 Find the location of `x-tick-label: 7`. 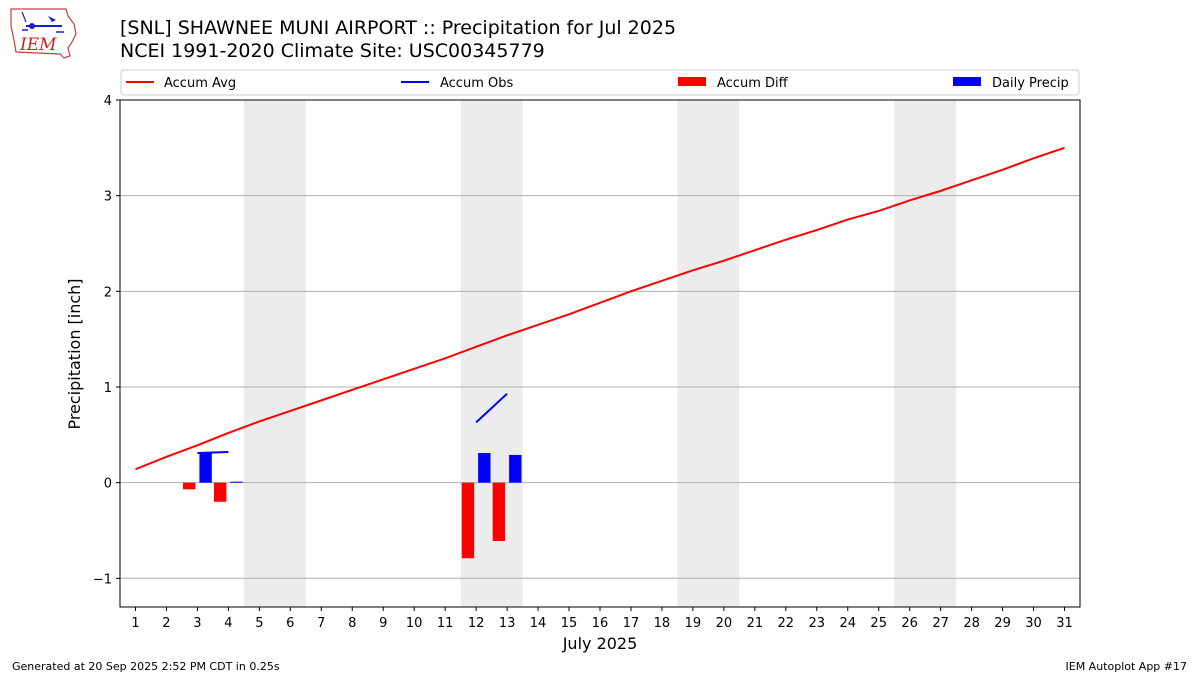

x-tick-label: 7 is located at coordinates (321, 623).